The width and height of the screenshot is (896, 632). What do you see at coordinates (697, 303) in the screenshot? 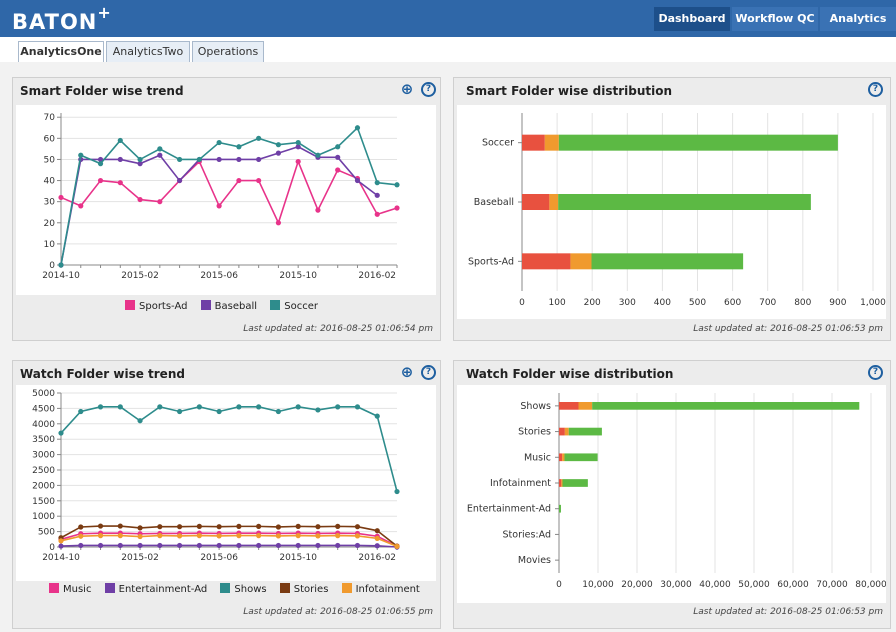
I see `x-tick-label: 500` at bounding box center [697, 303].